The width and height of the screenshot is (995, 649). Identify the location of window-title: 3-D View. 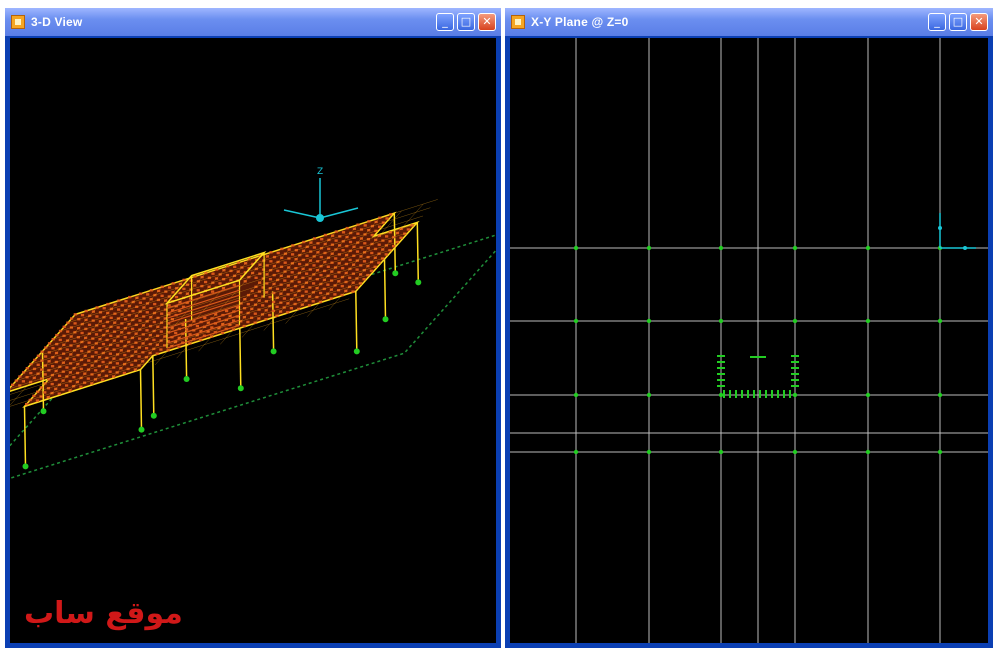
(57, 22).